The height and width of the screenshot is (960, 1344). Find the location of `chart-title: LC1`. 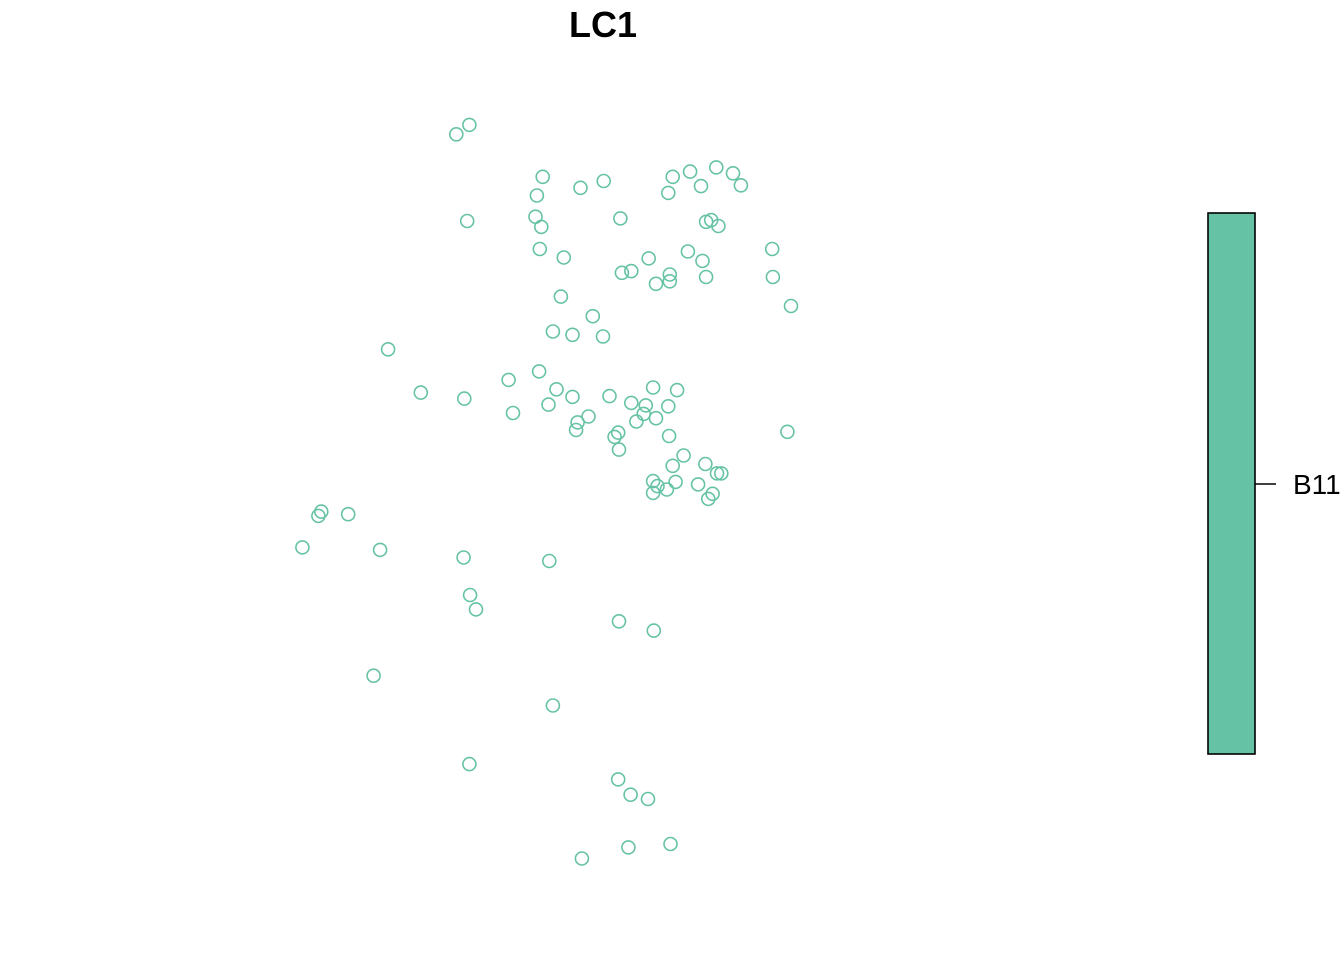

chart-title: LC1 is located at coordinates (603, 24).